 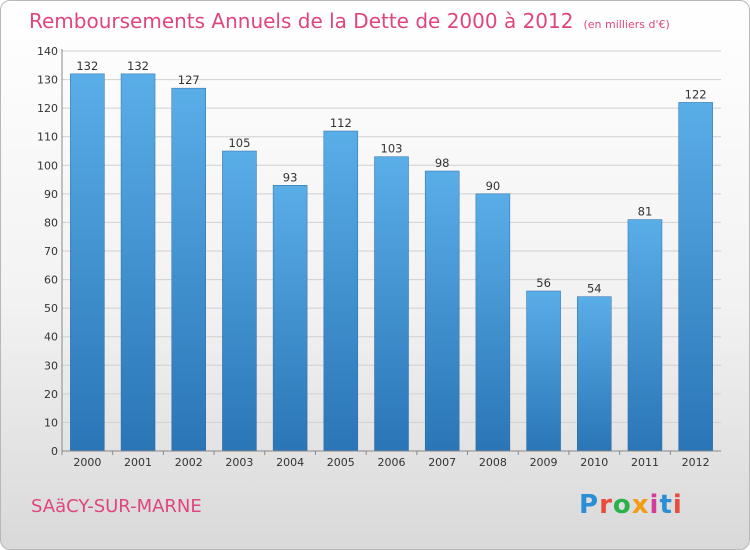 I want to click on data-label-2001: 132, so click(x=138, y=66).